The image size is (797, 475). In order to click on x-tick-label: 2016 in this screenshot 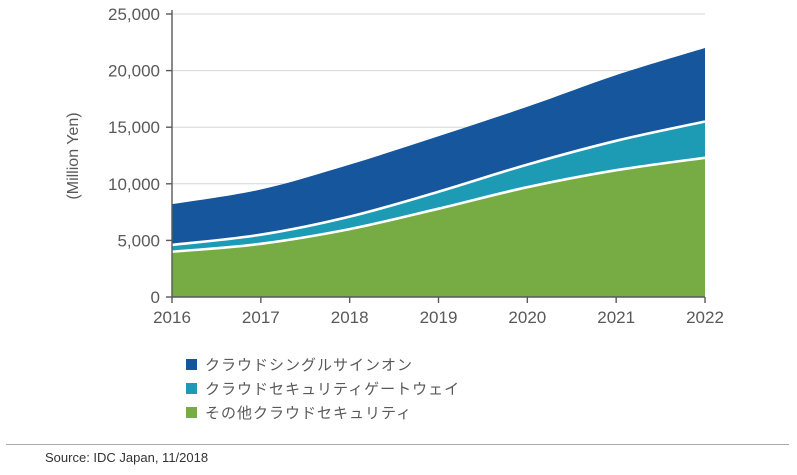, I will do `click(172, 317)`.